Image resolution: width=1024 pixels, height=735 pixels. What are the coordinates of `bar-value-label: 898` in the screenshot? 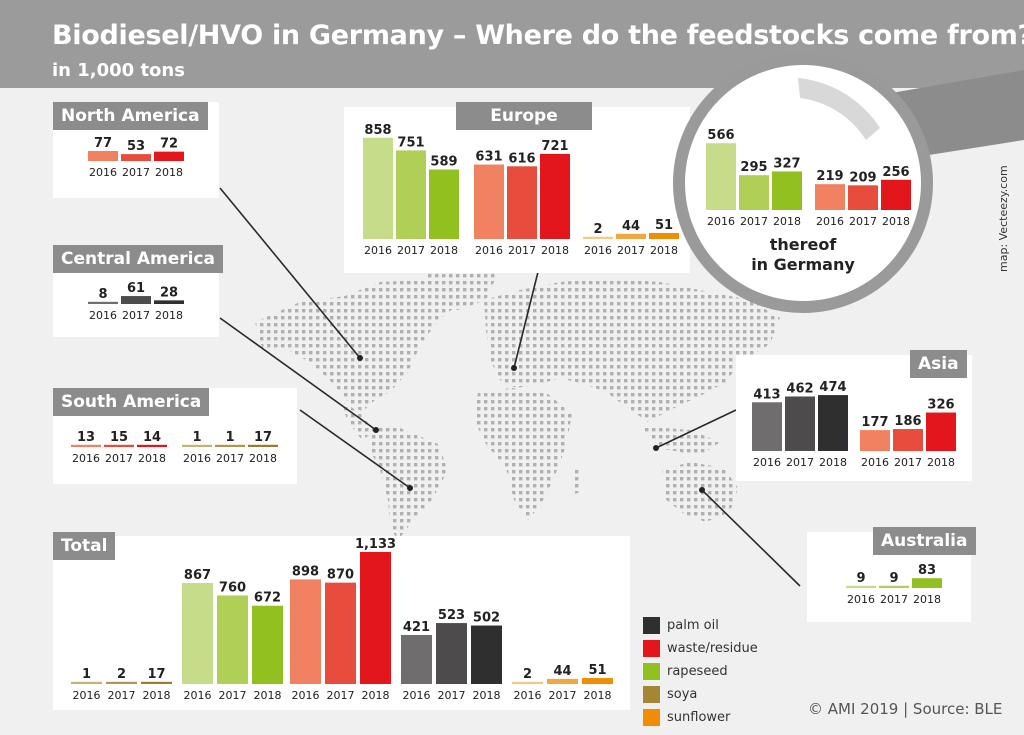 It's located at (305, 571).